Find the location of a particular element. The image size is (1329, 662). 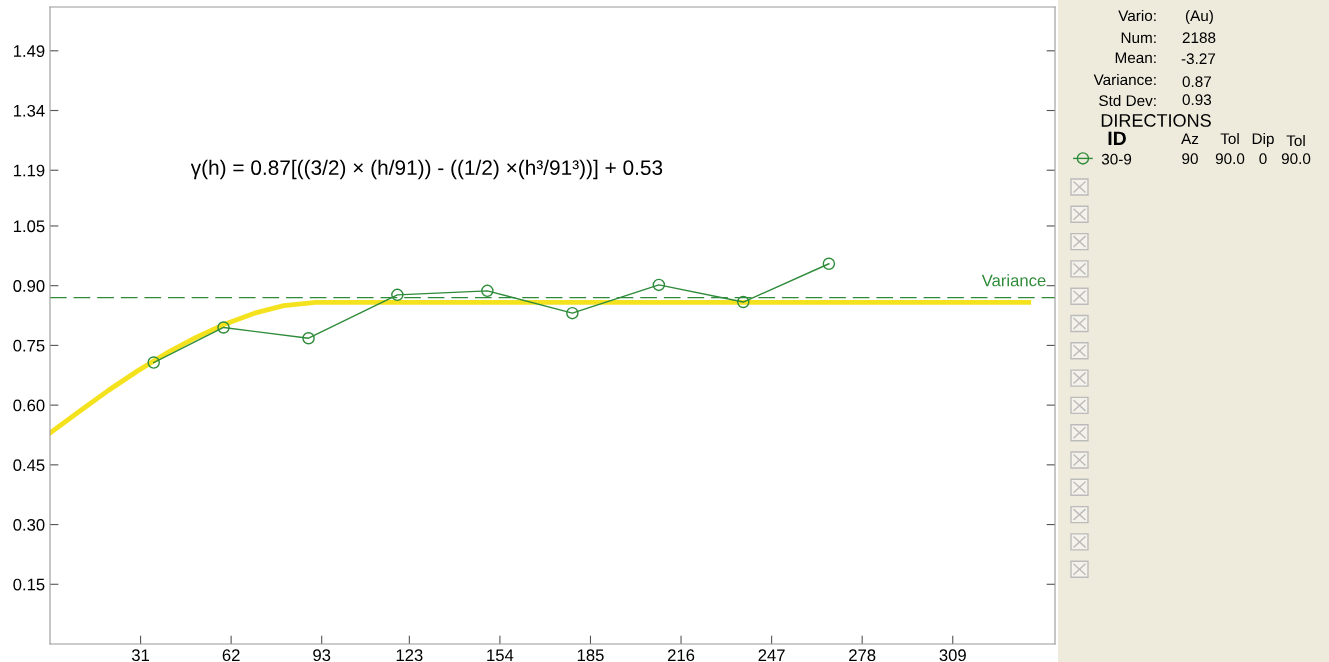

text: Variance: is located at coordinates (1124, 79).